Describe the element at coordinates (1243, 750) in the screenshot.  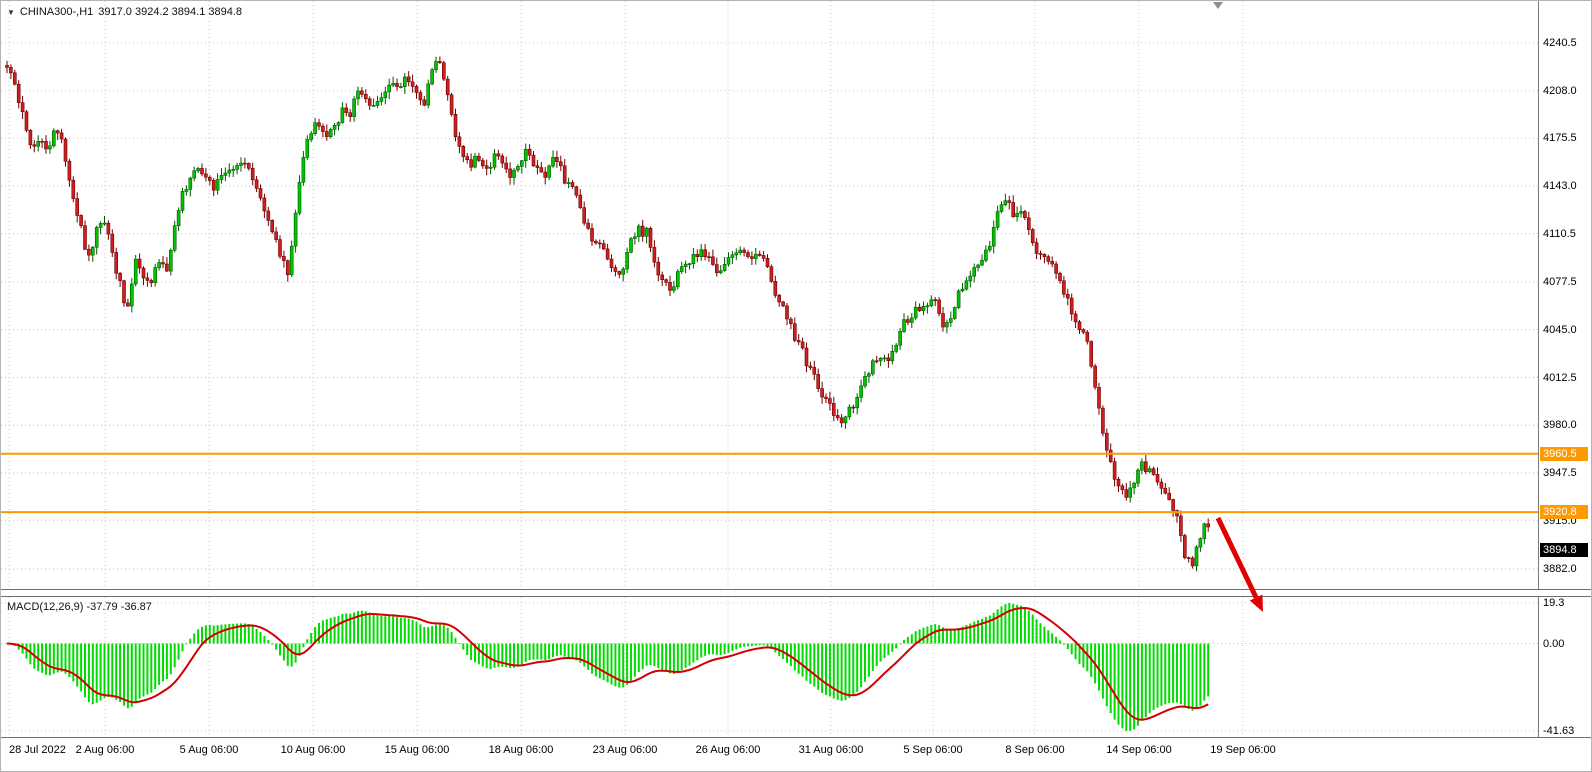
I see `time-tick-label: 19 Sep 06:00` at that location.